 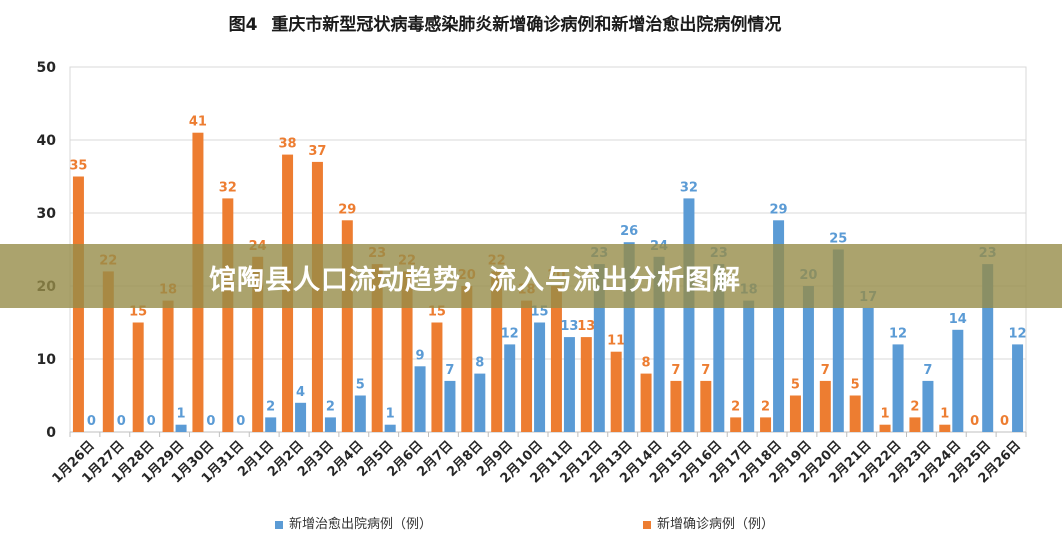 I want to click on data-label-confirmed: 8, so click(x=646, y=363).